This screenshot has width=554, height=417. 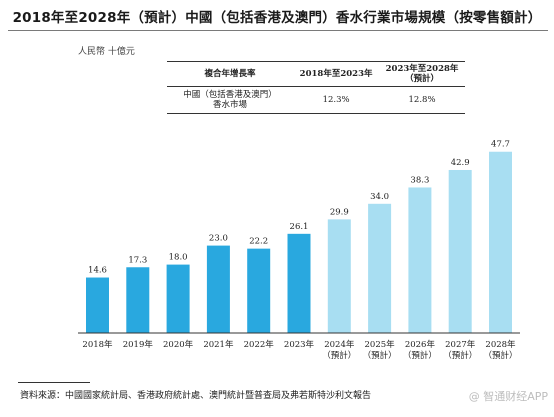 I want to click on watermark: @ 智通财经APP, so click(x=508, y=396).